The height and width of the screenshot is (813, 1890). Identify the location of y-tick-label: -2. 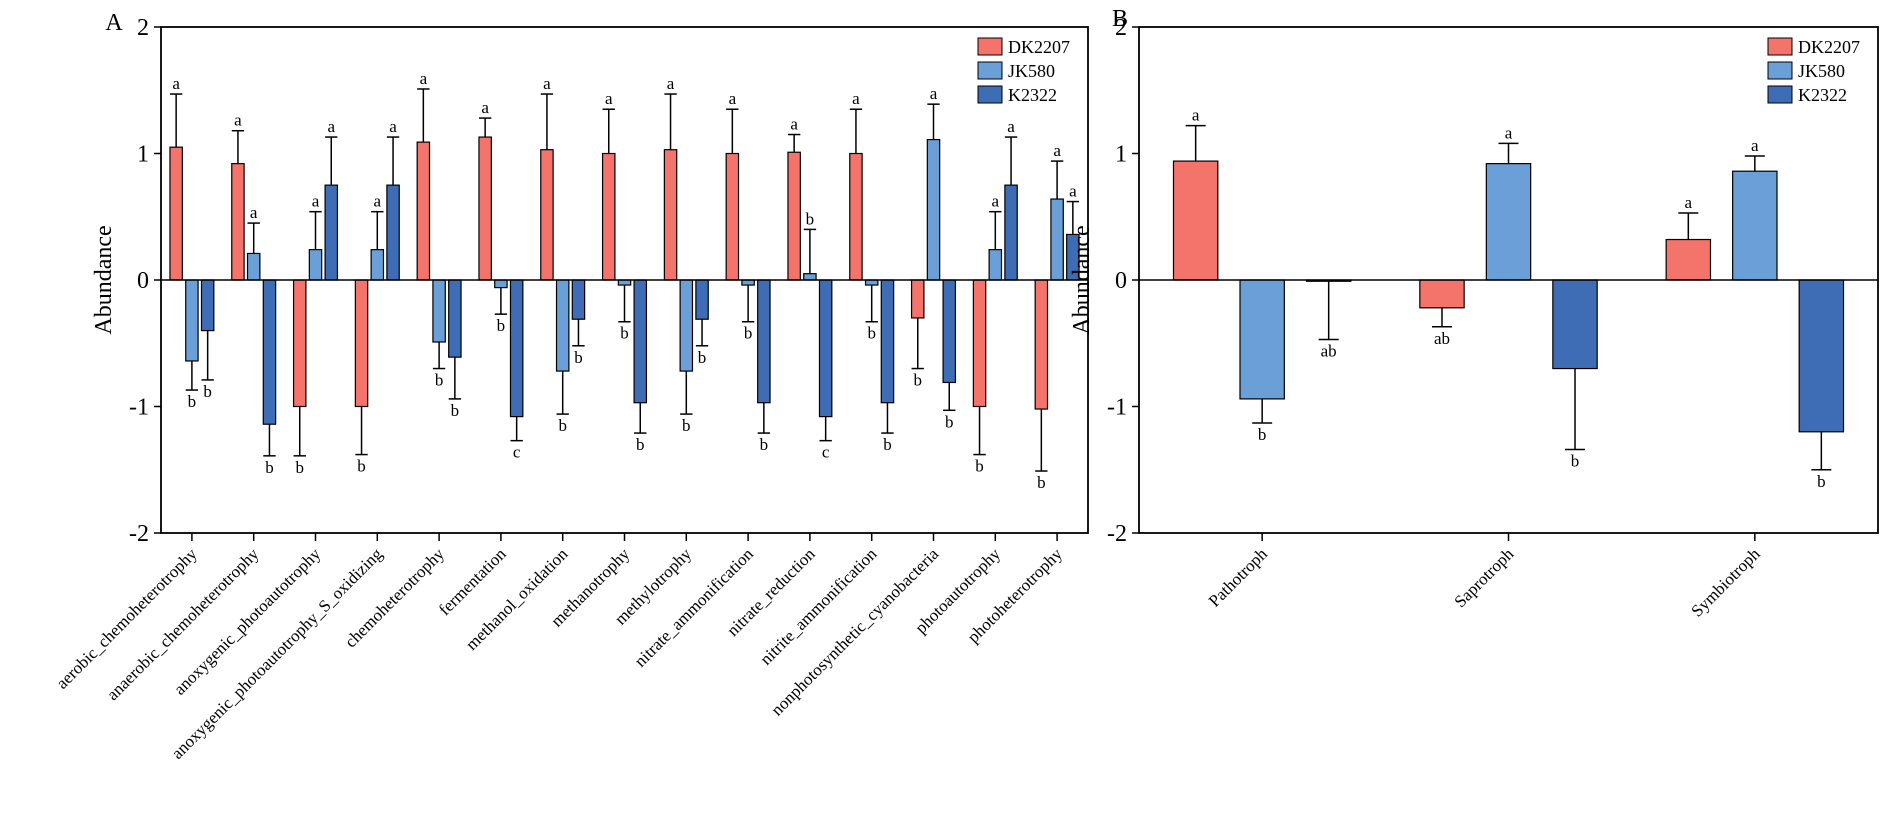
(139, 534).